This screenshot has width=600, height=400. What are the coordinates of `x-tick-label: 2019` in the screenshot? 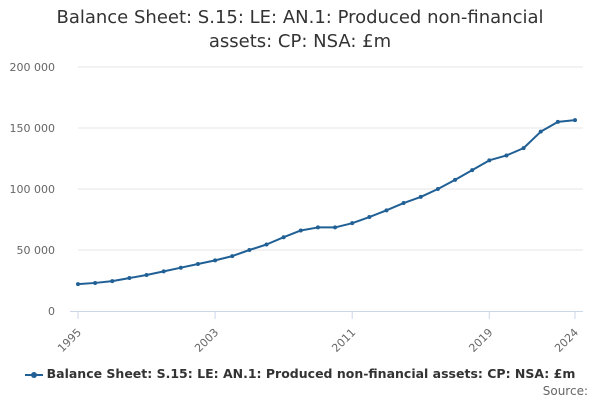 It's located at (480, 340).